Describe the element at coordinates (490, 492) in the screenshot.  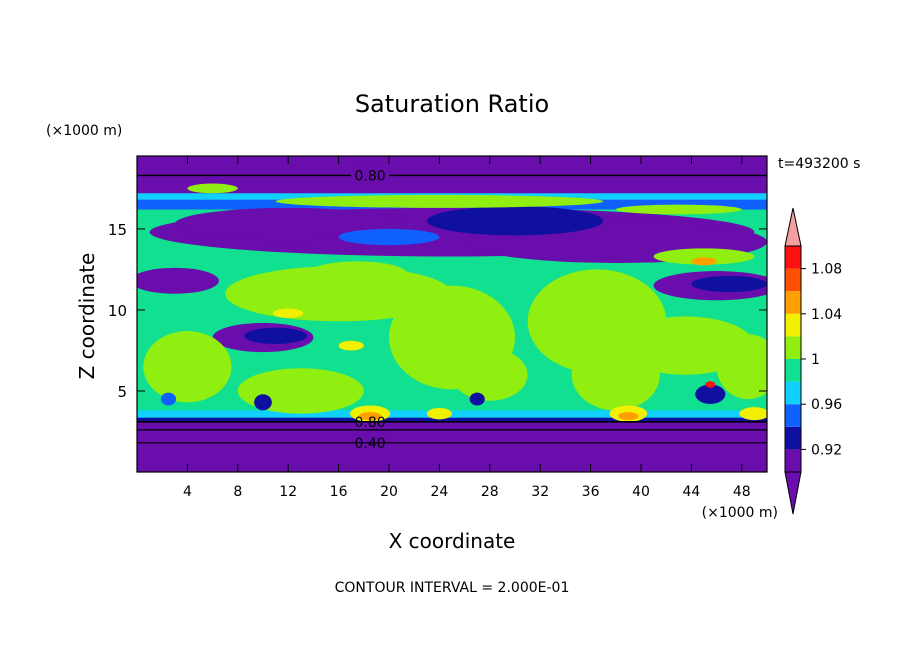
I see `x-tick-label: 28` at that location.